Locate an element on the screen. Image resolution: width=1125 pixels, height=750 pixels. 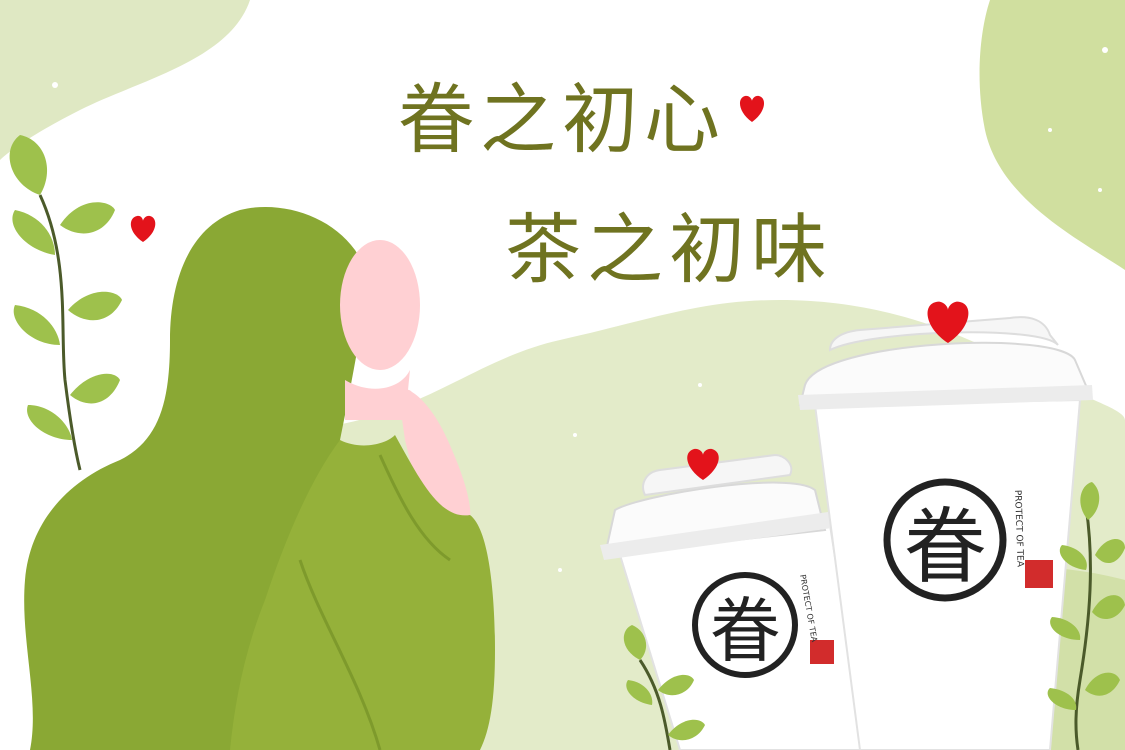
woman-face is located at coordinates (380, 305).